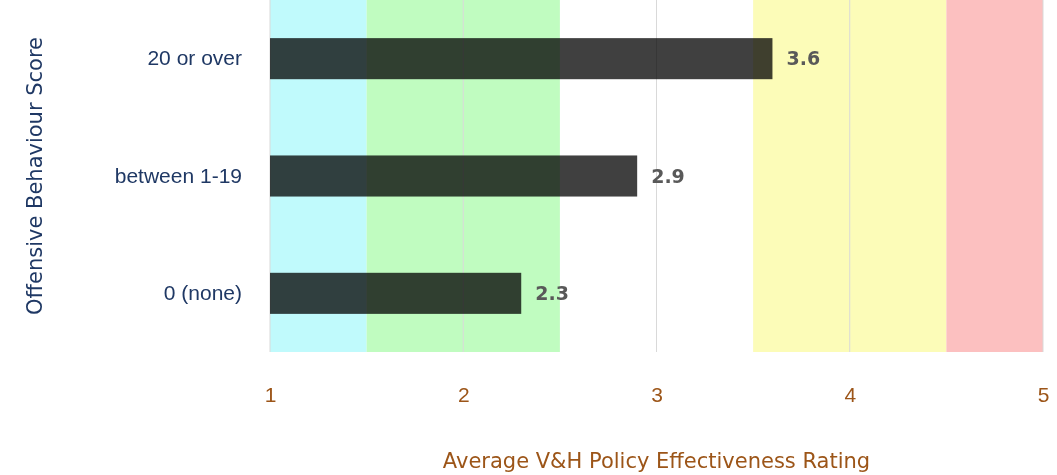  What do you see at coordinates (1043, 394) in the screenshot?
I see `x-tick-label: 5` at bounding box center [1043, 394].